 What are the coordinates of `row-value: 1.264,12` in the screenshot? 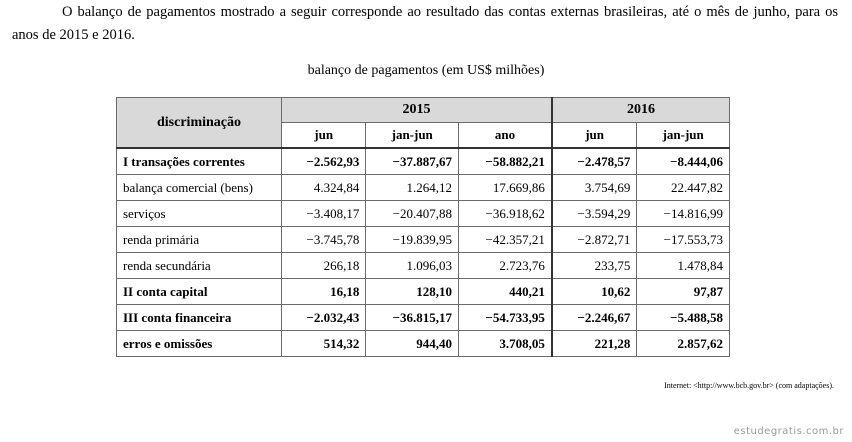 It's located at (412, 187).